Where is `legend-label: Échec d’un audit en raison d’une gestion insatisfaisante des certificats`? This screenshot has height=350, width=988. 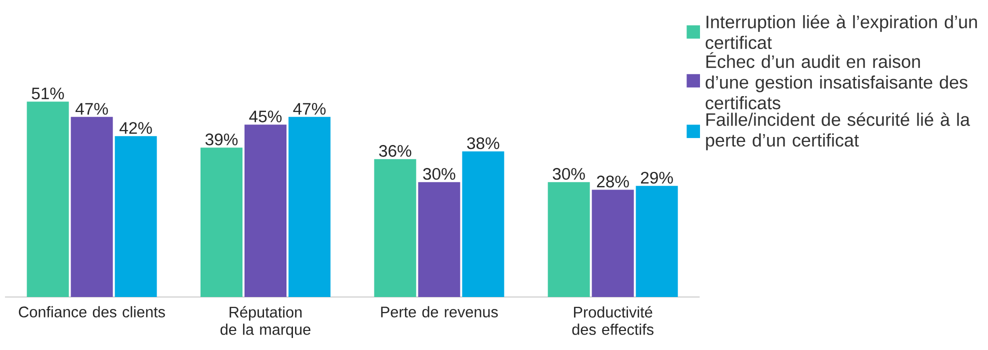
legend-label: Échec d’un audit en raison d’une gestion insatisfaisante des certificats is located at coordinates (837, 81).